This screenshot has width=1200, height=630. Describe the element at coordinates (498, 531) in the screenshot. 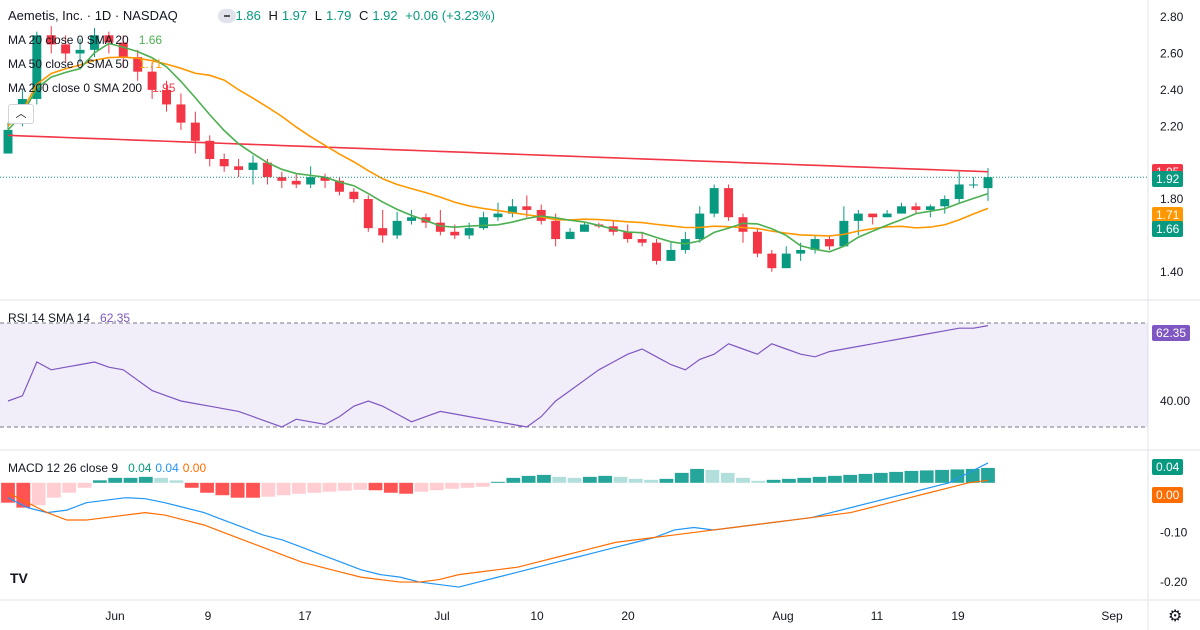

I see `signal-line` at that location.